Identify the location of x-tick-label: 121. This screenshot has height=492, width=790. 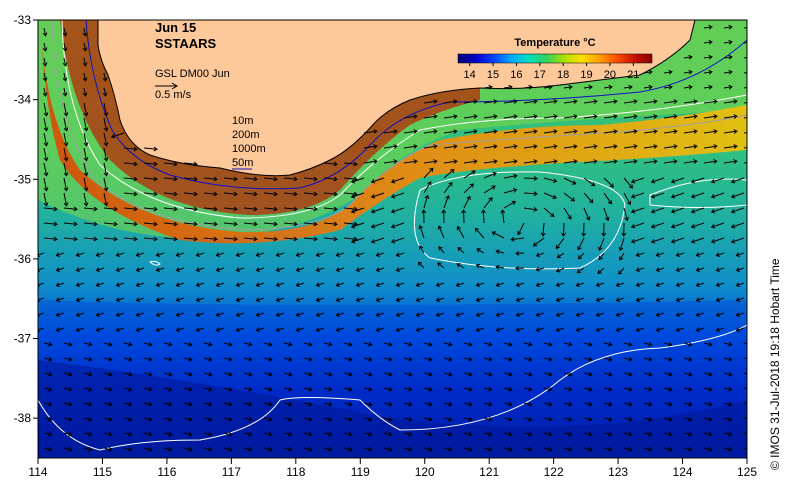
(489, 472).